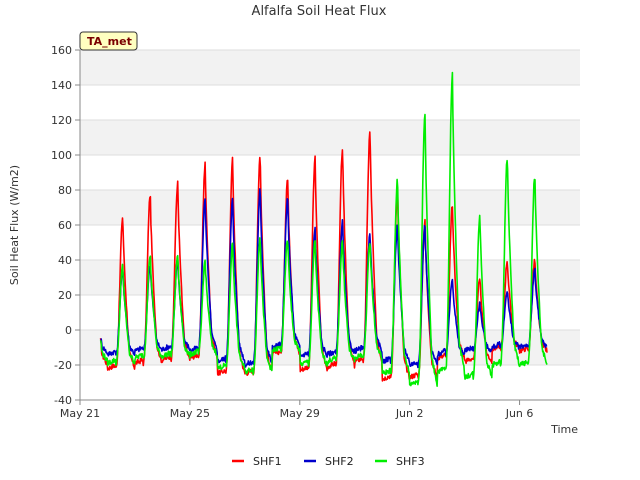 The height and width of the screenshot is (480, 640). Describe the element at coordinates (339, 461) in the screenshot. I see `legend-label-shf2: SHF2` at that location.